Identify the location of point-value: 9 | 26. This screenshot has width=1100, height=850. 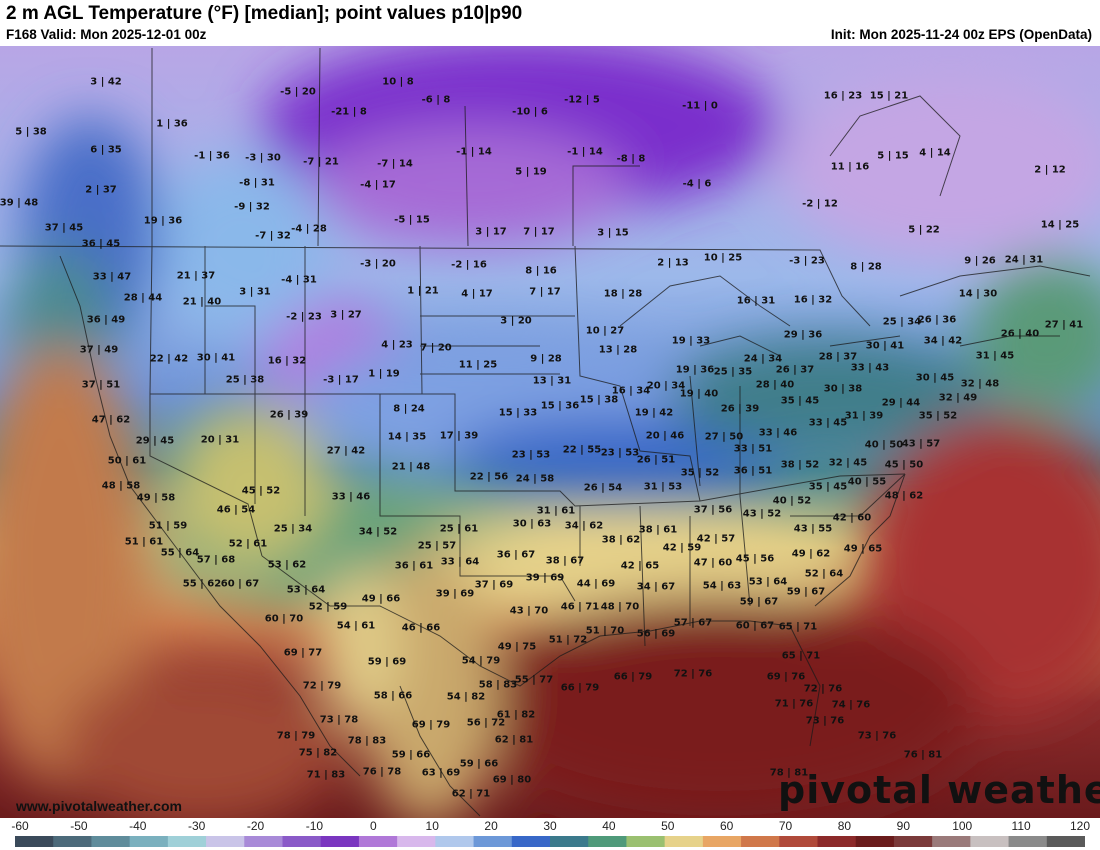
(980, 261).